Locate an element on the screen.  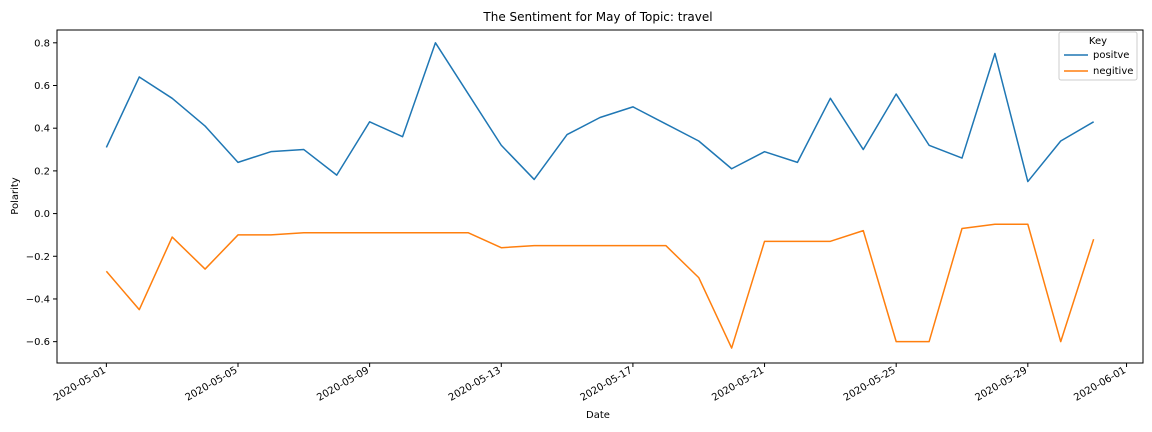
y-tick-label: −0.2 is located at coordinates (38, 257).